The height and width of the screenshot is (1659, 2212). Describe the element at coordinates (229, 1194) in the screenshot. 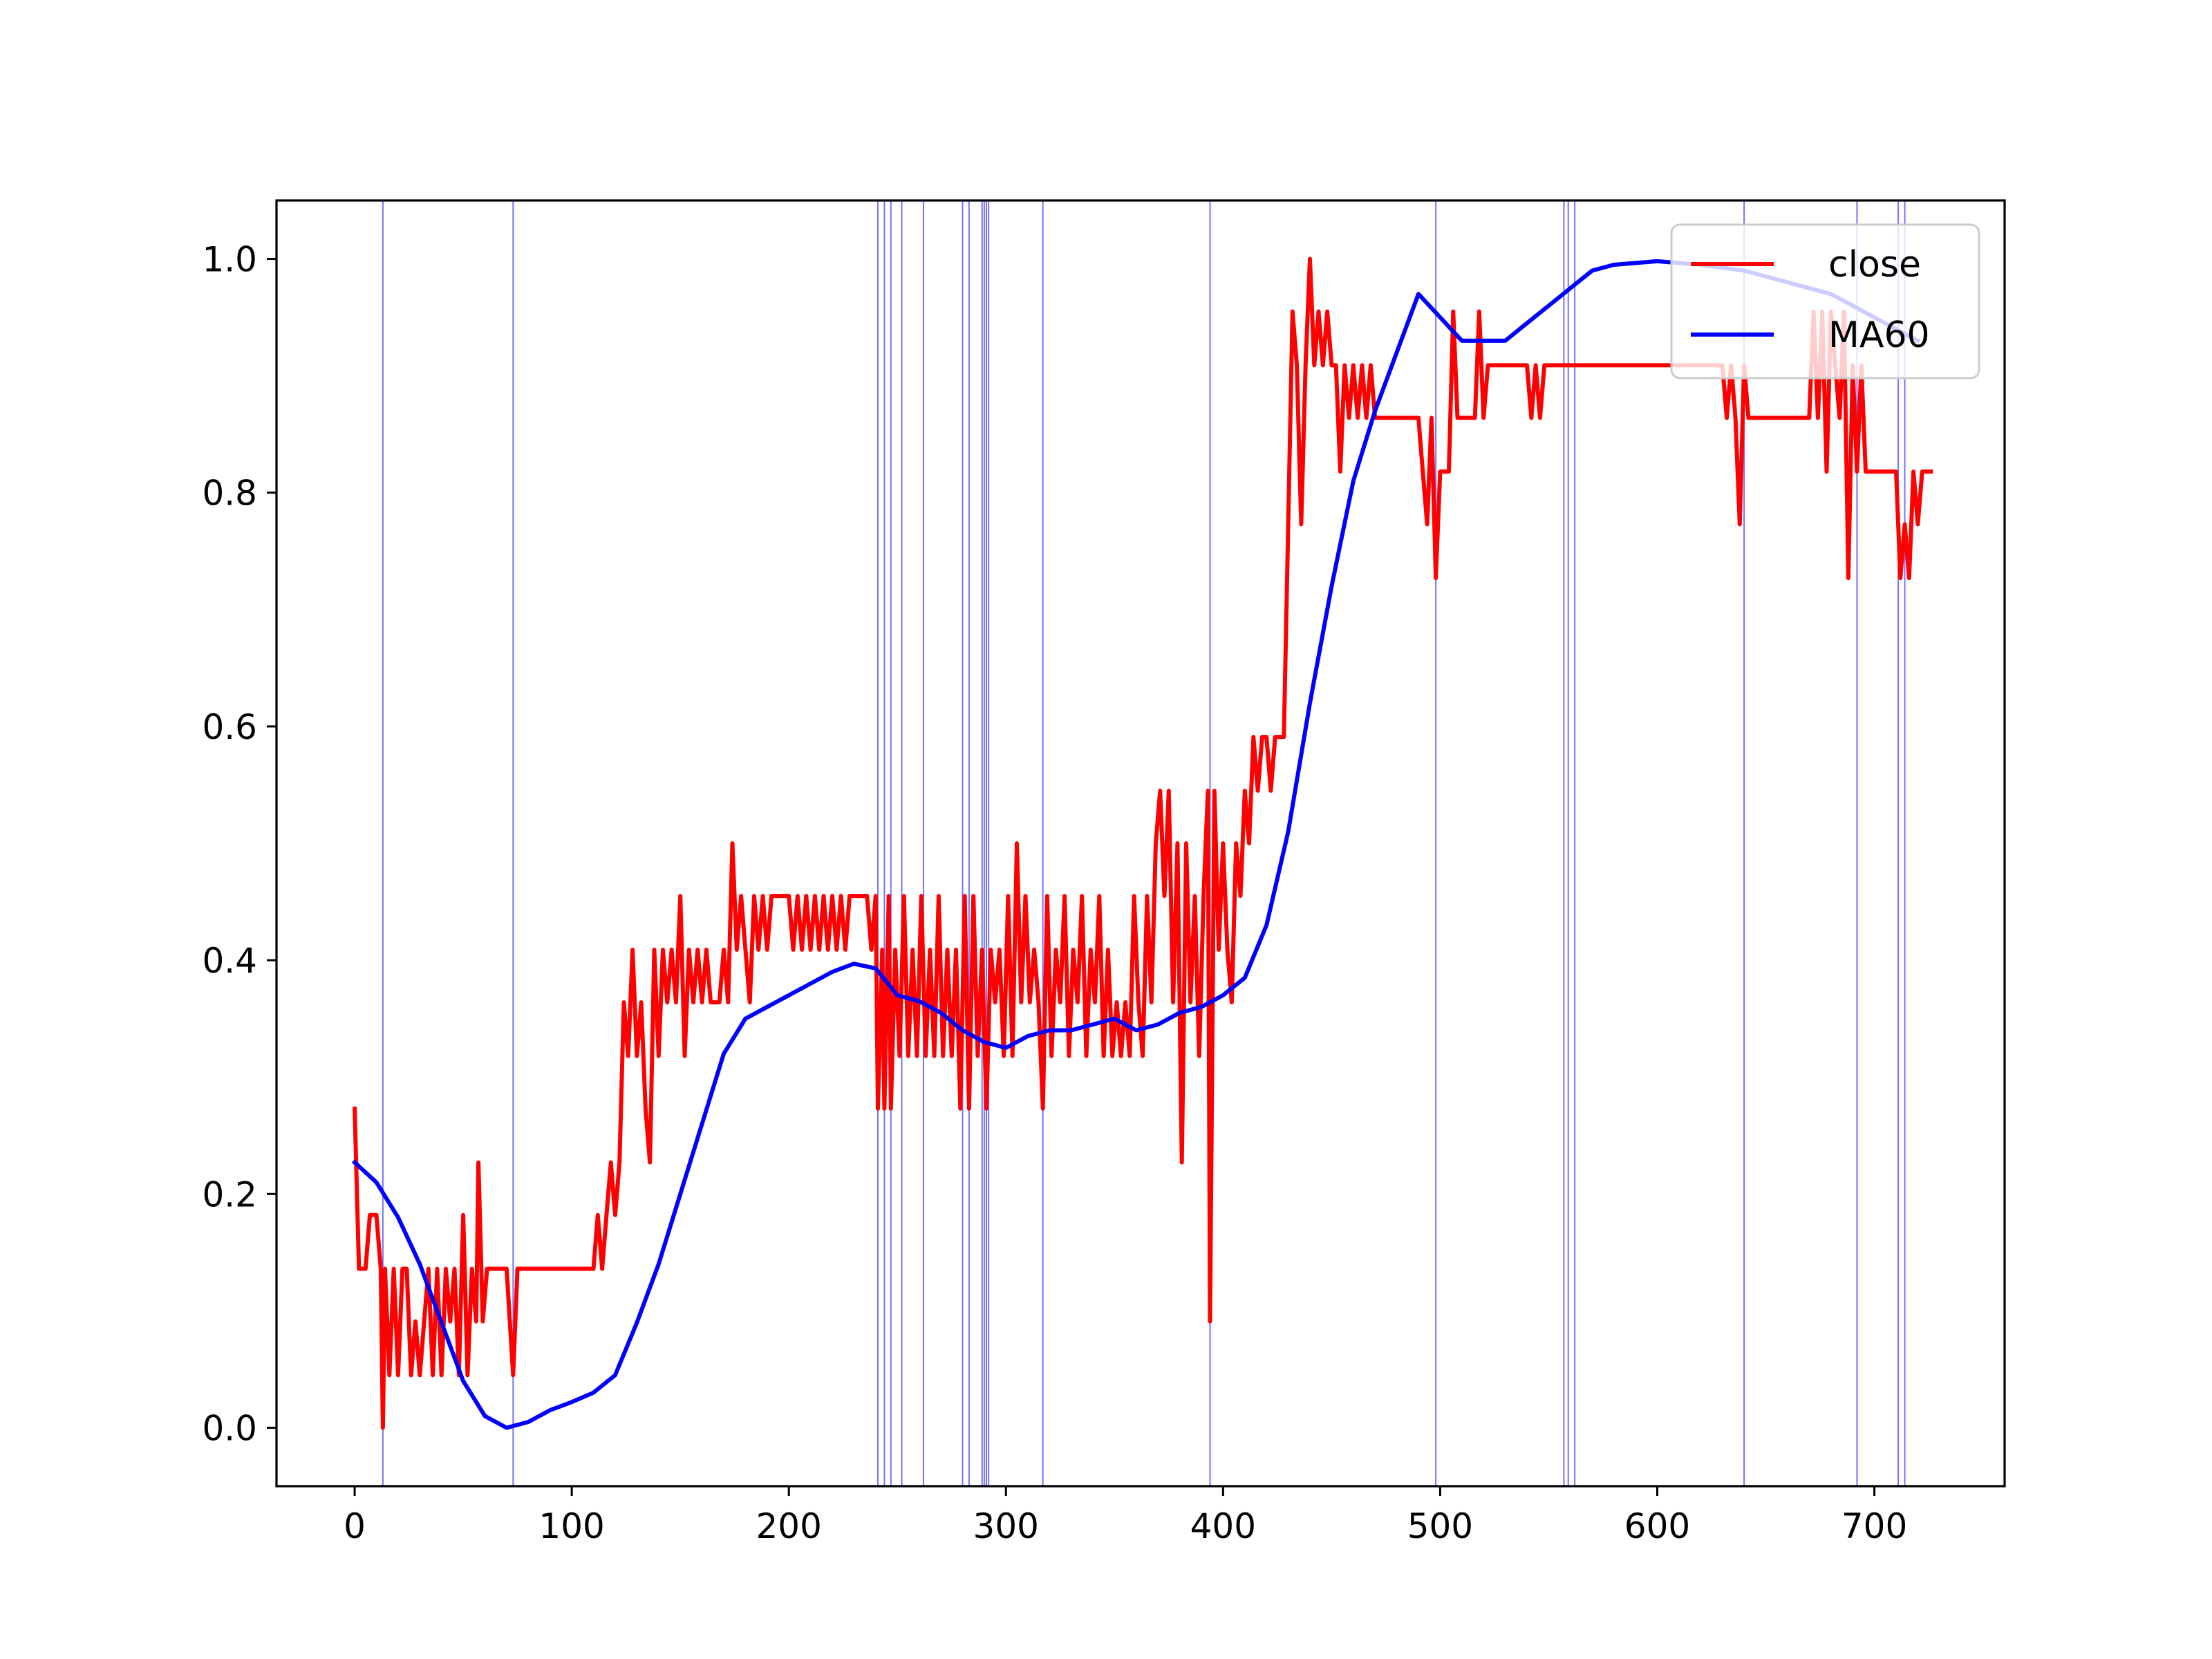

I see `y-tick-label: 0.2` at that location.